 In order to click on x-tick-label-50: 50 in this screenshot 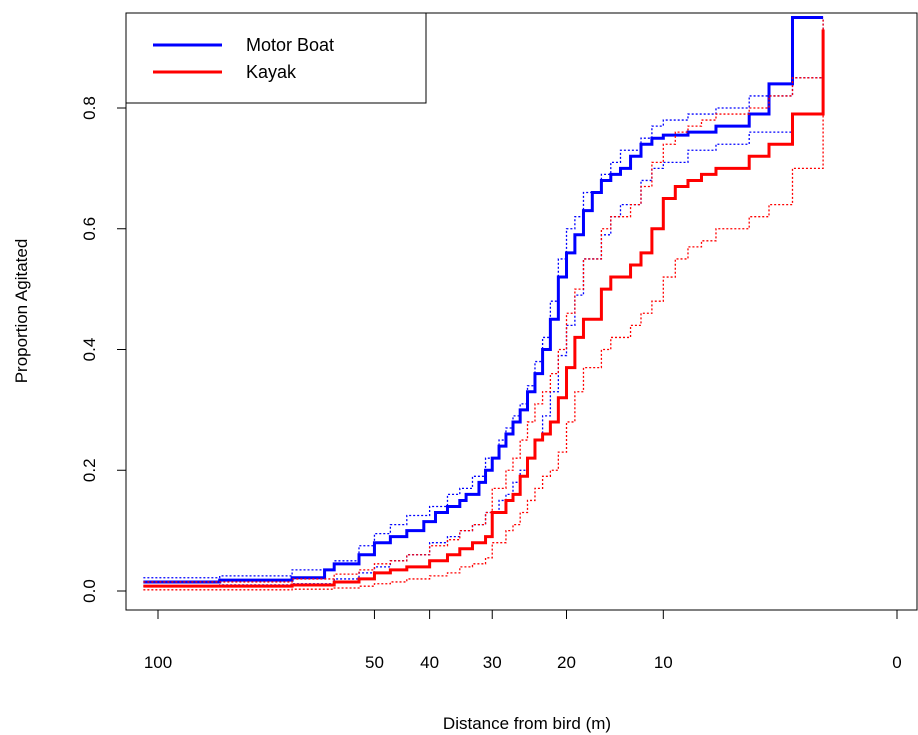, I will do `click(374, 662)`.